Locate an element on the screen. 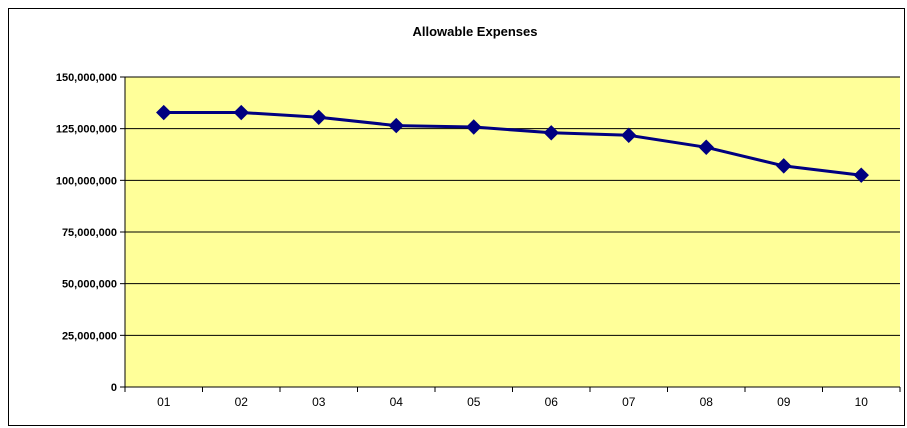 Image resolution: width=907 pixels, height=428 pixels. x-tick-label: 05 is located at coordinates (474, 402).